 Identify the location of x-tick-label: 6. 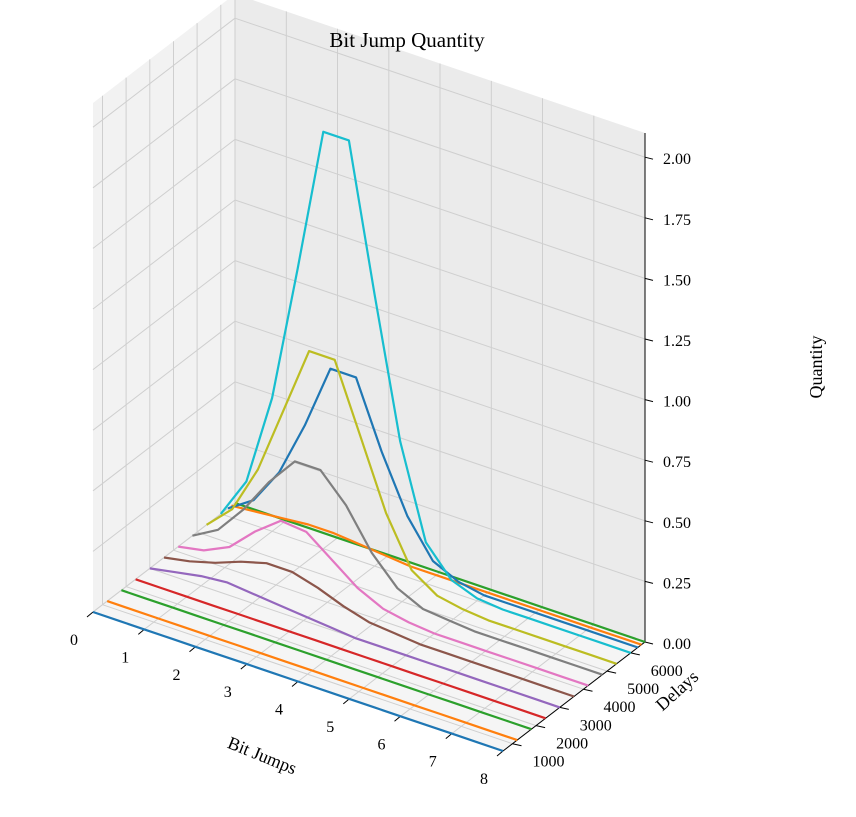
(382, 744).